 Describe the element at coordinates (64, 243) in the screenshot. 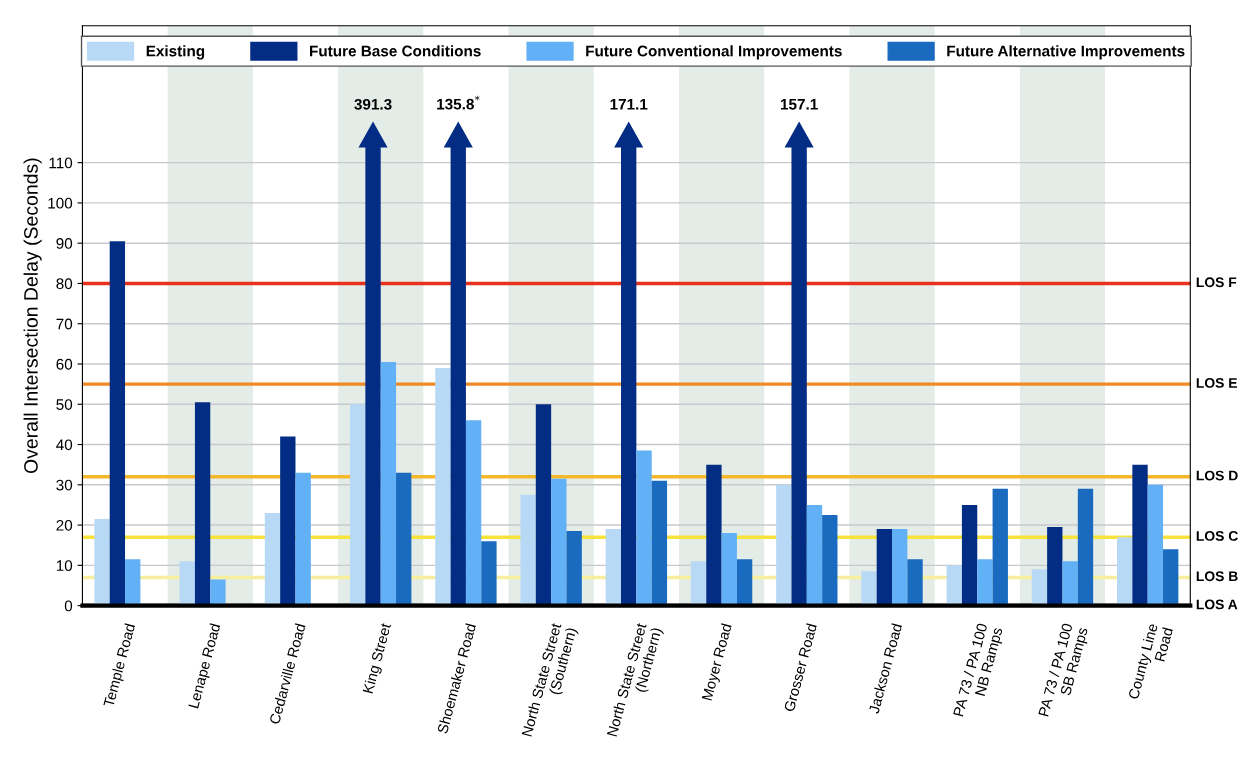

I see `y-tick-label: 90` at that location.